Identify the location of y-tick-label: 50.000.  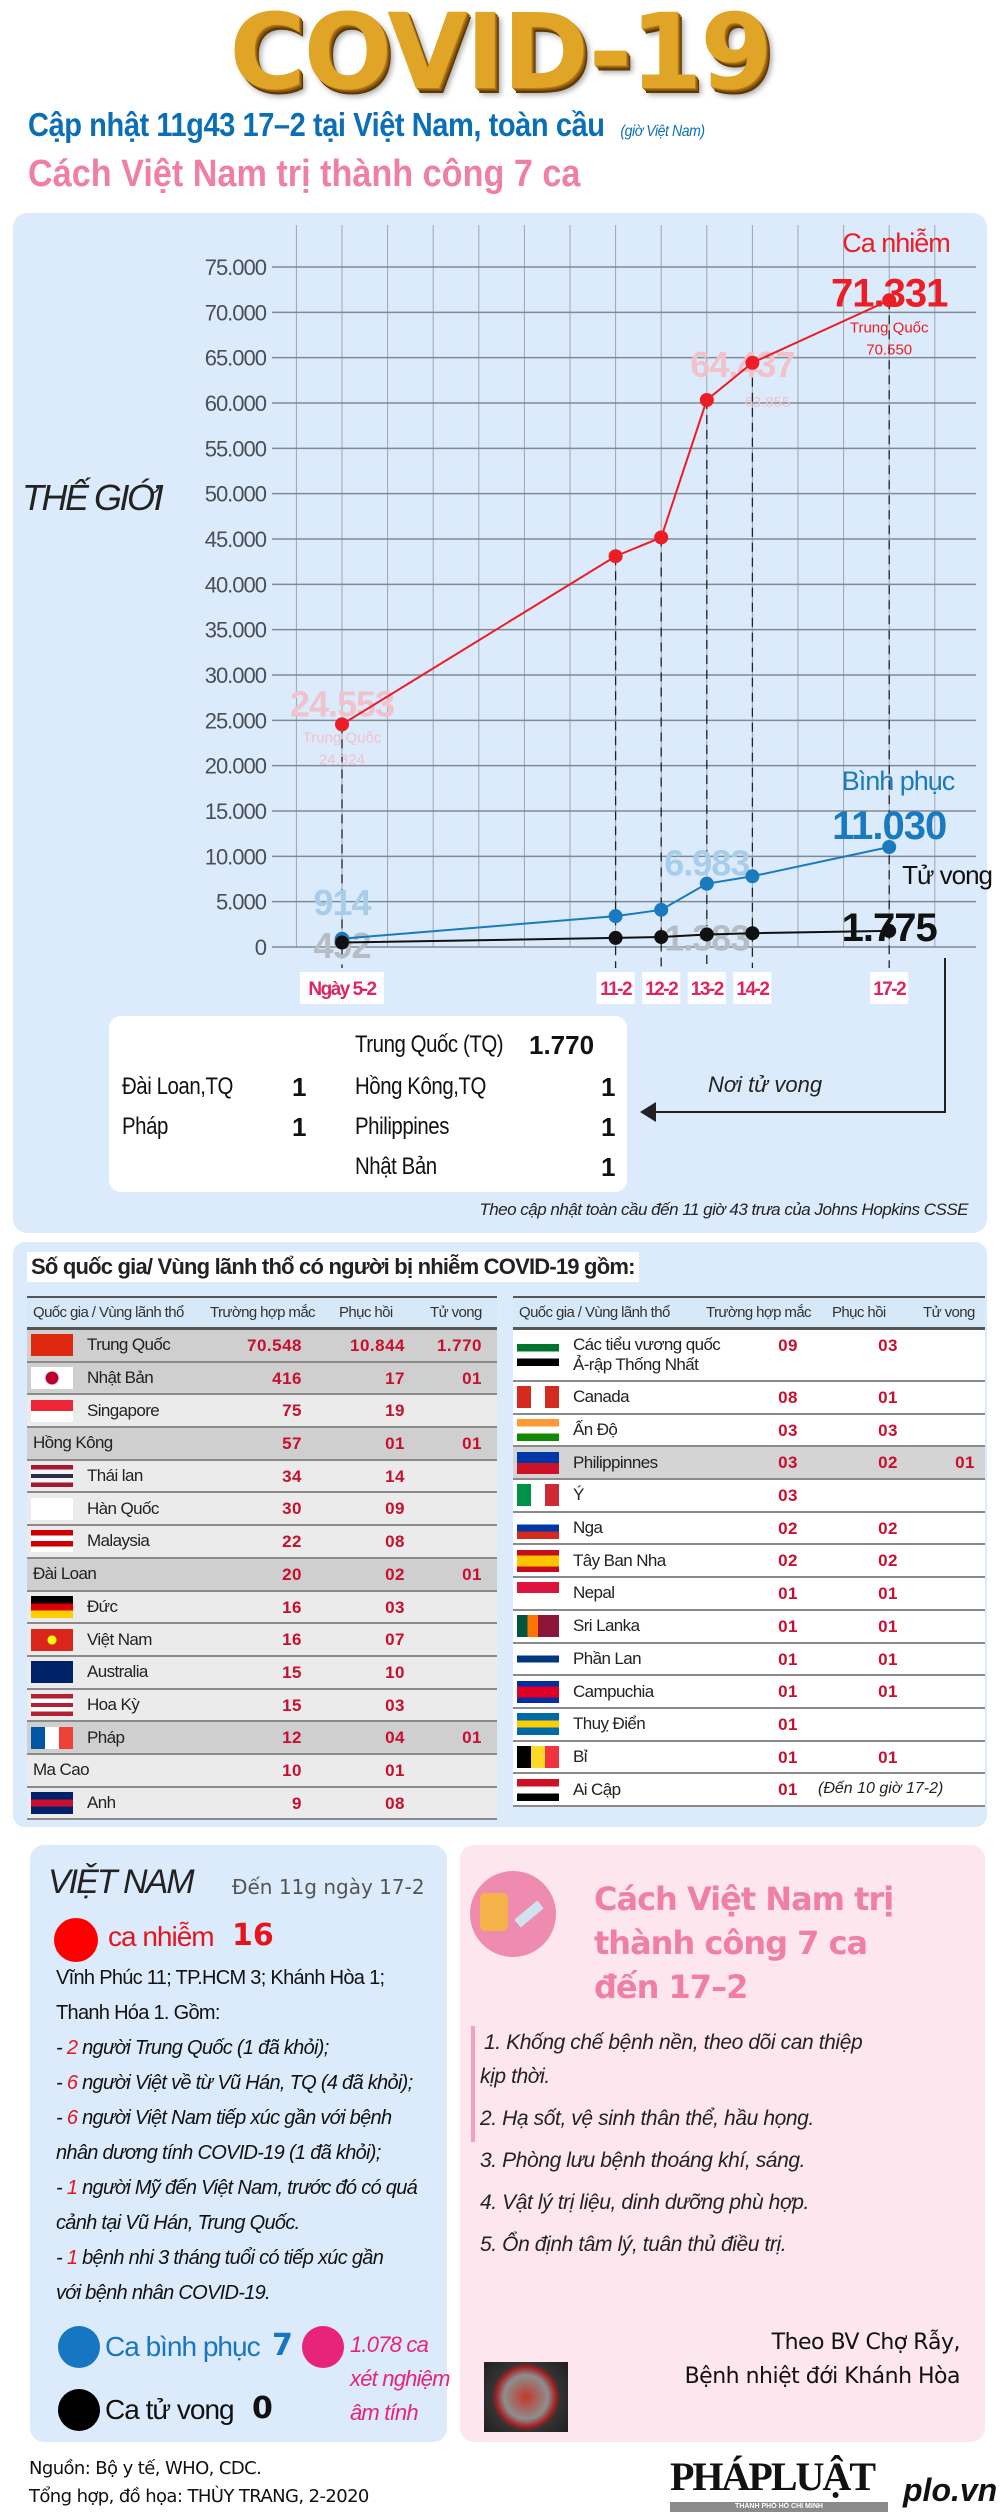
(236, 494).